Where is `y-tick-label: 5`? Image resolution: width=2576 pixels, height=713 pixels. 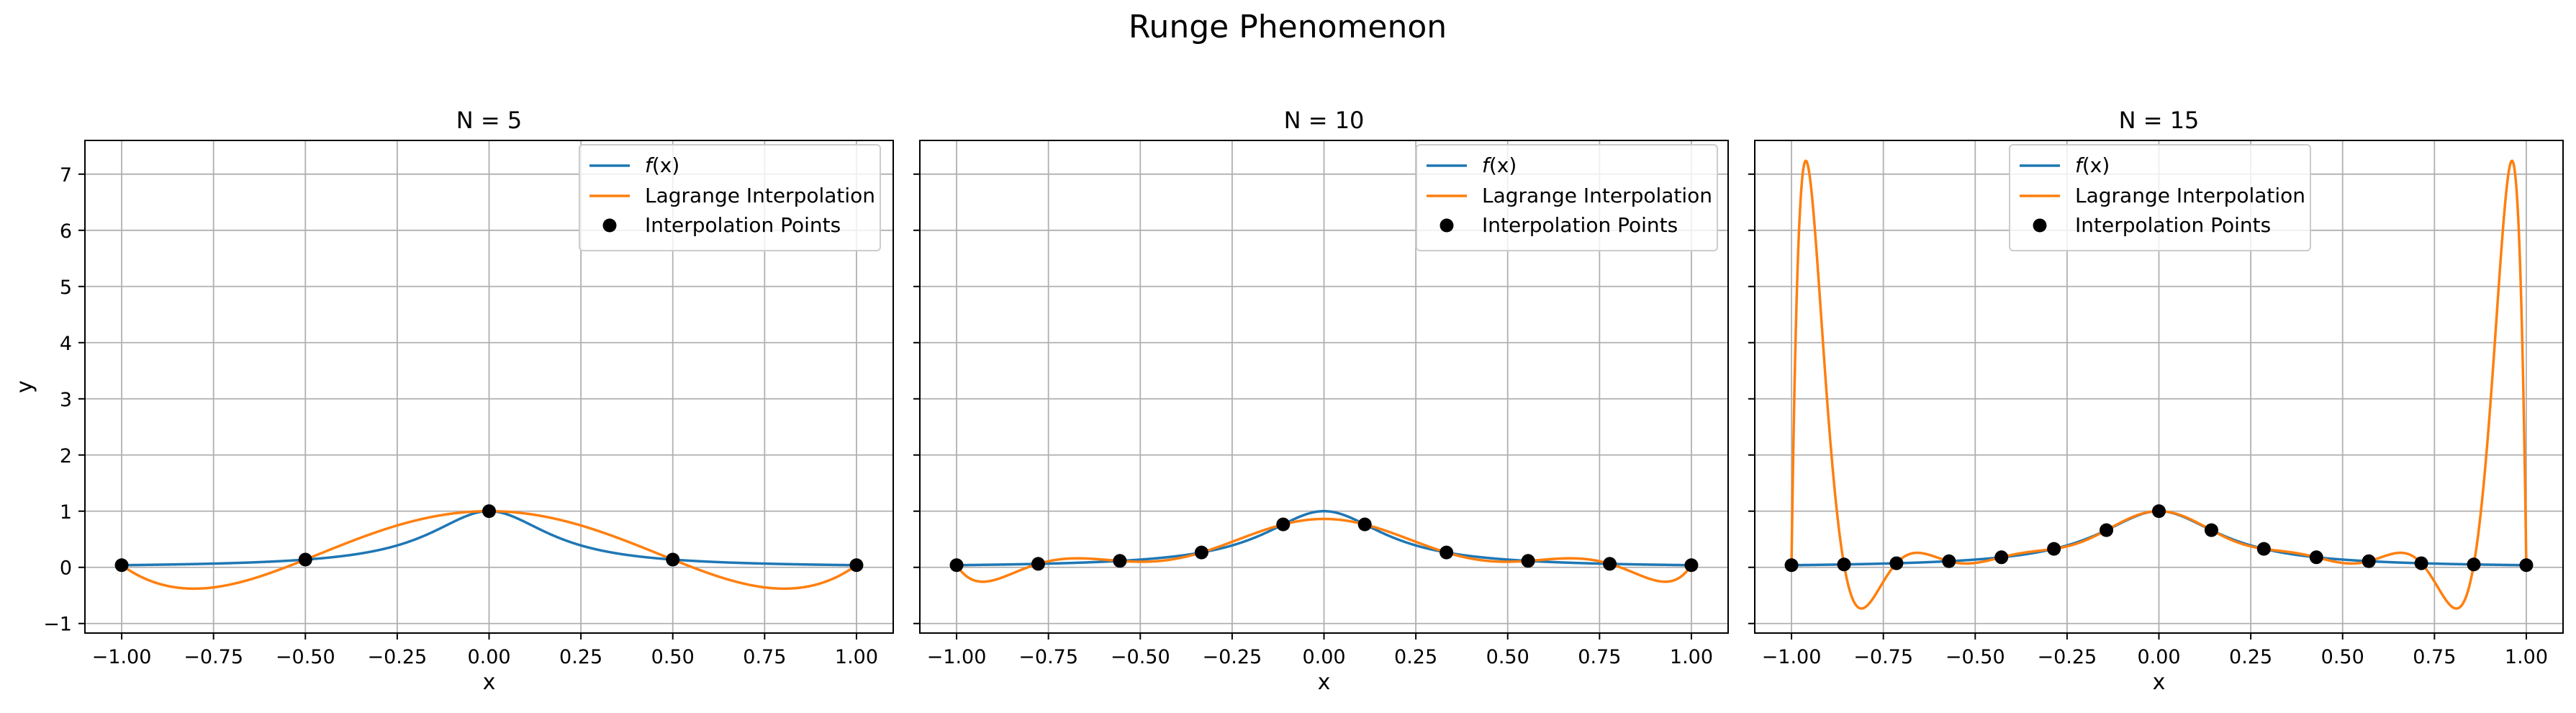 y-tick-label: 5 is located at coordinates (66, 288).